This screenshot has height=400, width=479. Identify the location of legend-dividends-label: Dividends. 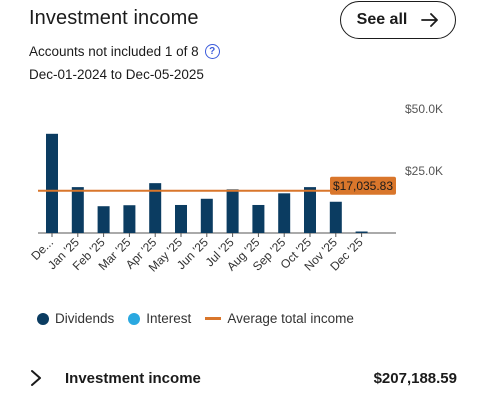
(85, 318).